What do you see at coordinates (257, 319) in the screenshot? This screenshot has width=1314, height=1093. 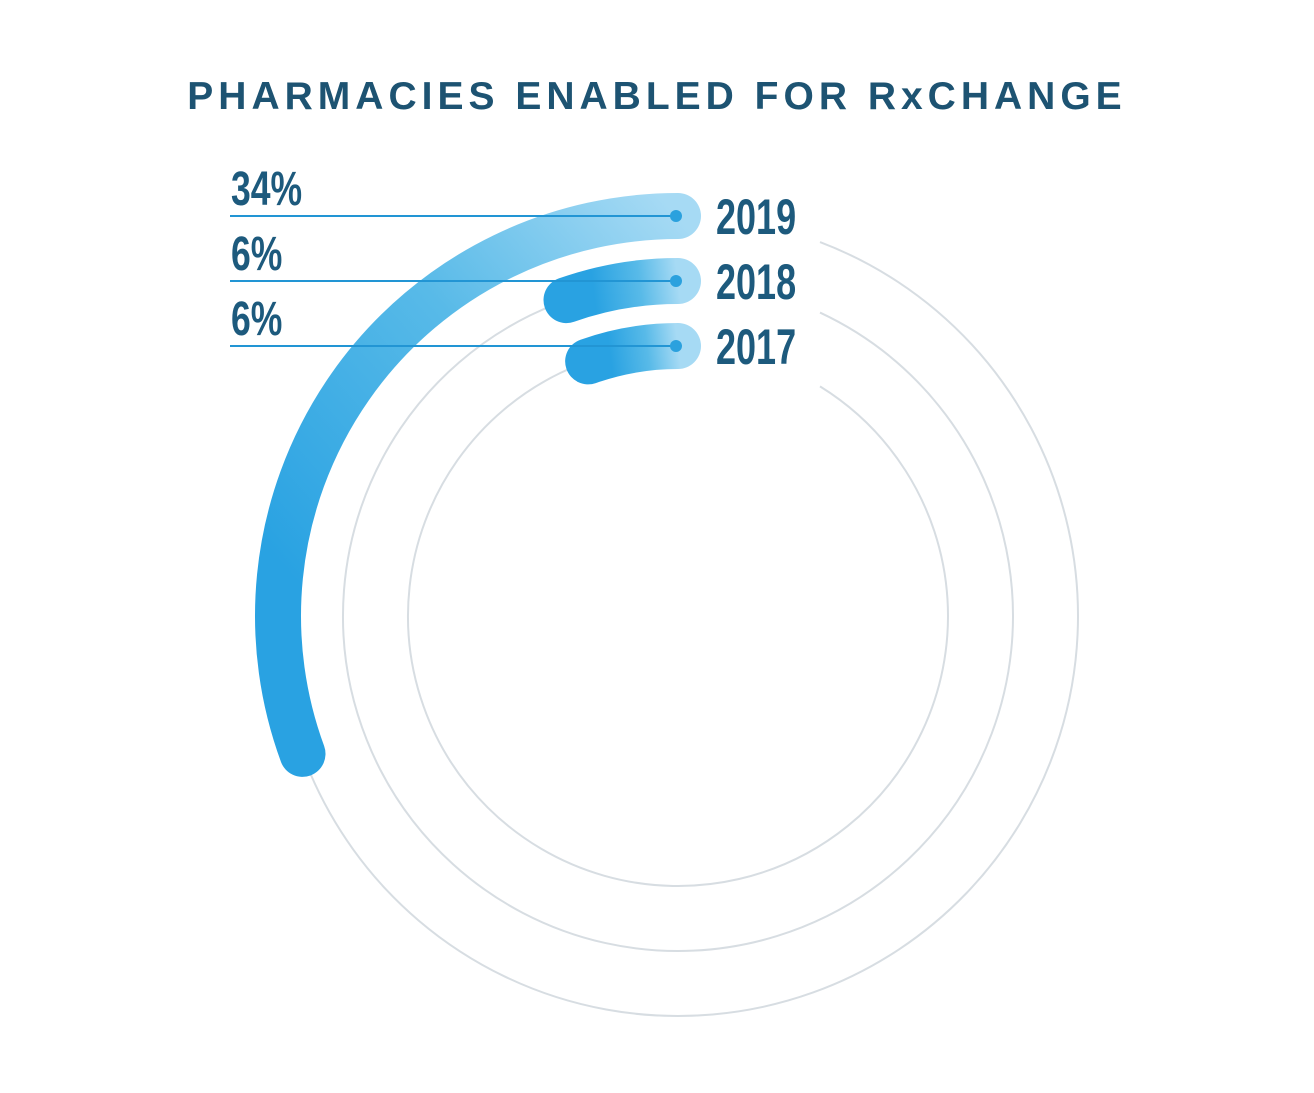 I see `percent-label-2017: 6%` at bounding box center [257, 319].